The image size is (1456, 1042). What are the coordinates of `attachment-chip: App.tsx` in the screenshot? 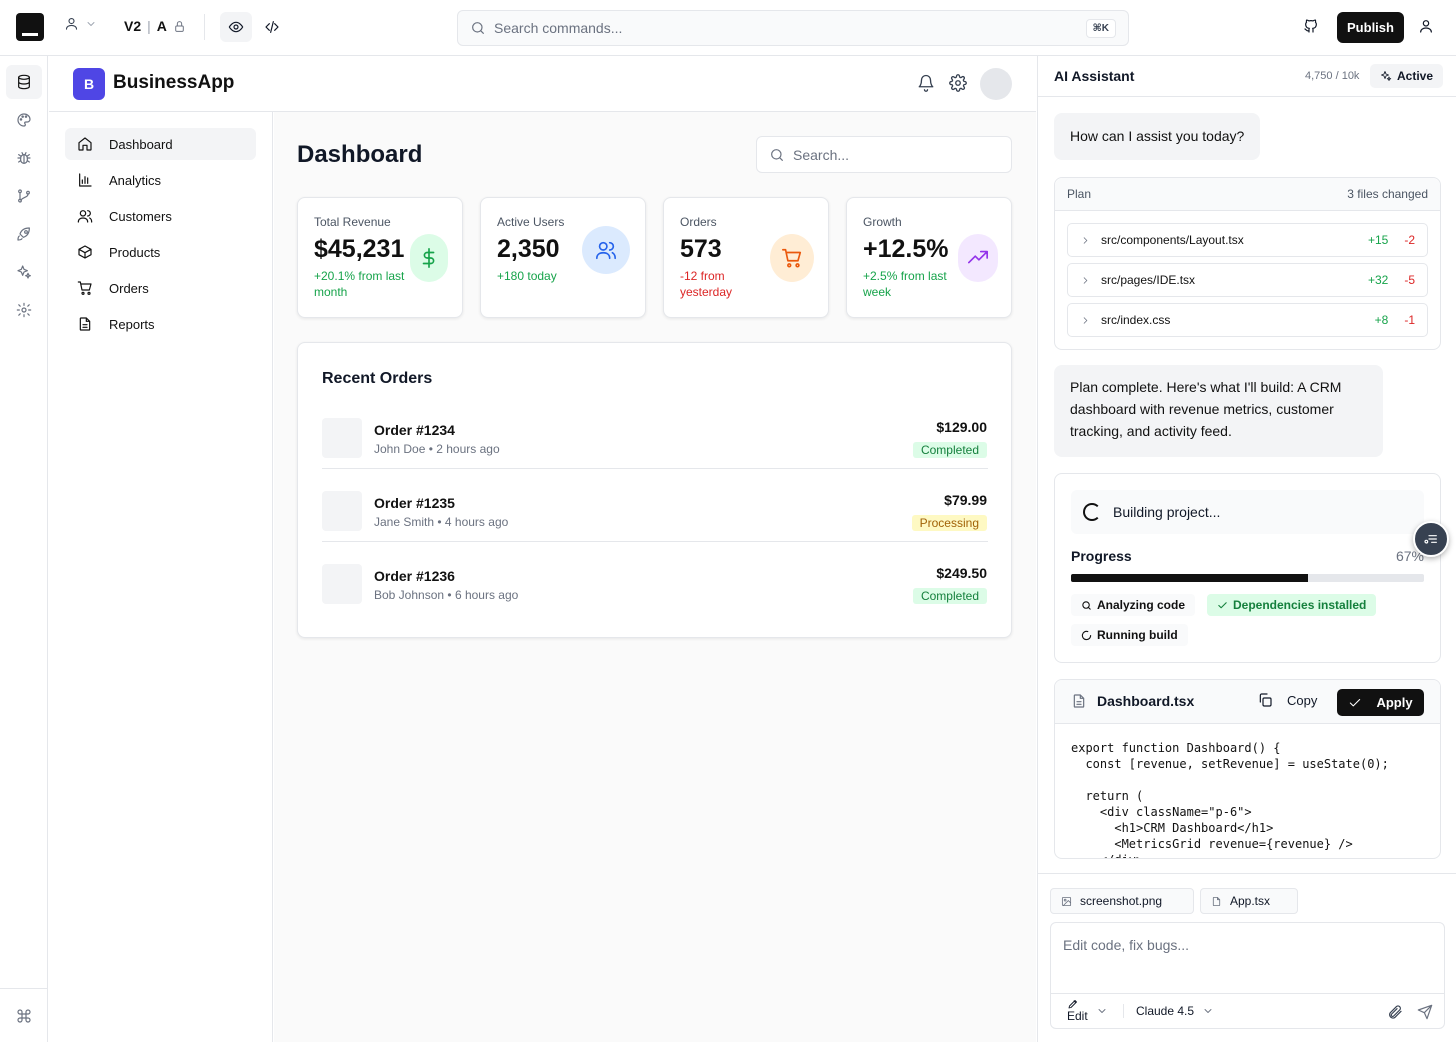 It's located at (1249, 901).